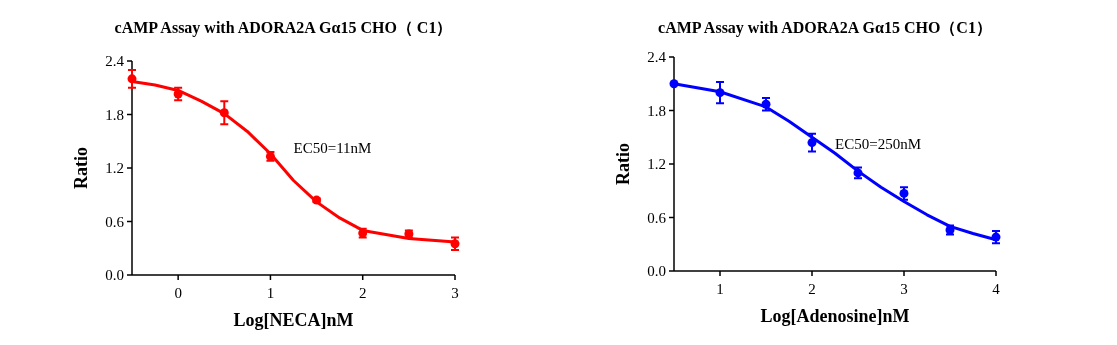 The height and width of the screenshot is (345, 1117). What do you see at coordinates (825, 28) in the screenshot?
I see `chart-title: cAMP Assay with ADORA2A Gα15 CHO（C1）` at bounding box center [825, 28].